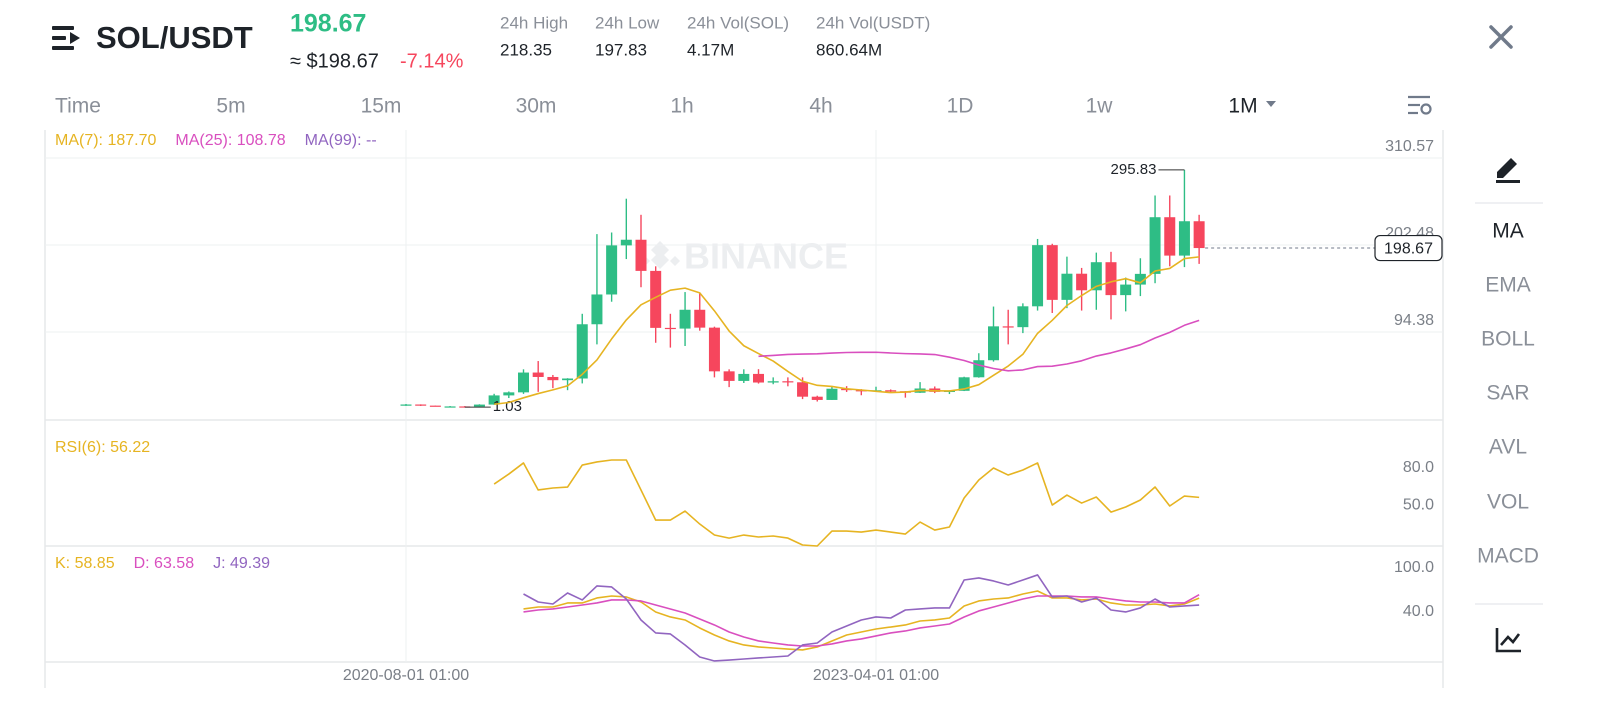  What do you see at coordinates (381, 106) in the screenshot?
I see `timeframe-tab: 15m` at bounding box center [381, 106].